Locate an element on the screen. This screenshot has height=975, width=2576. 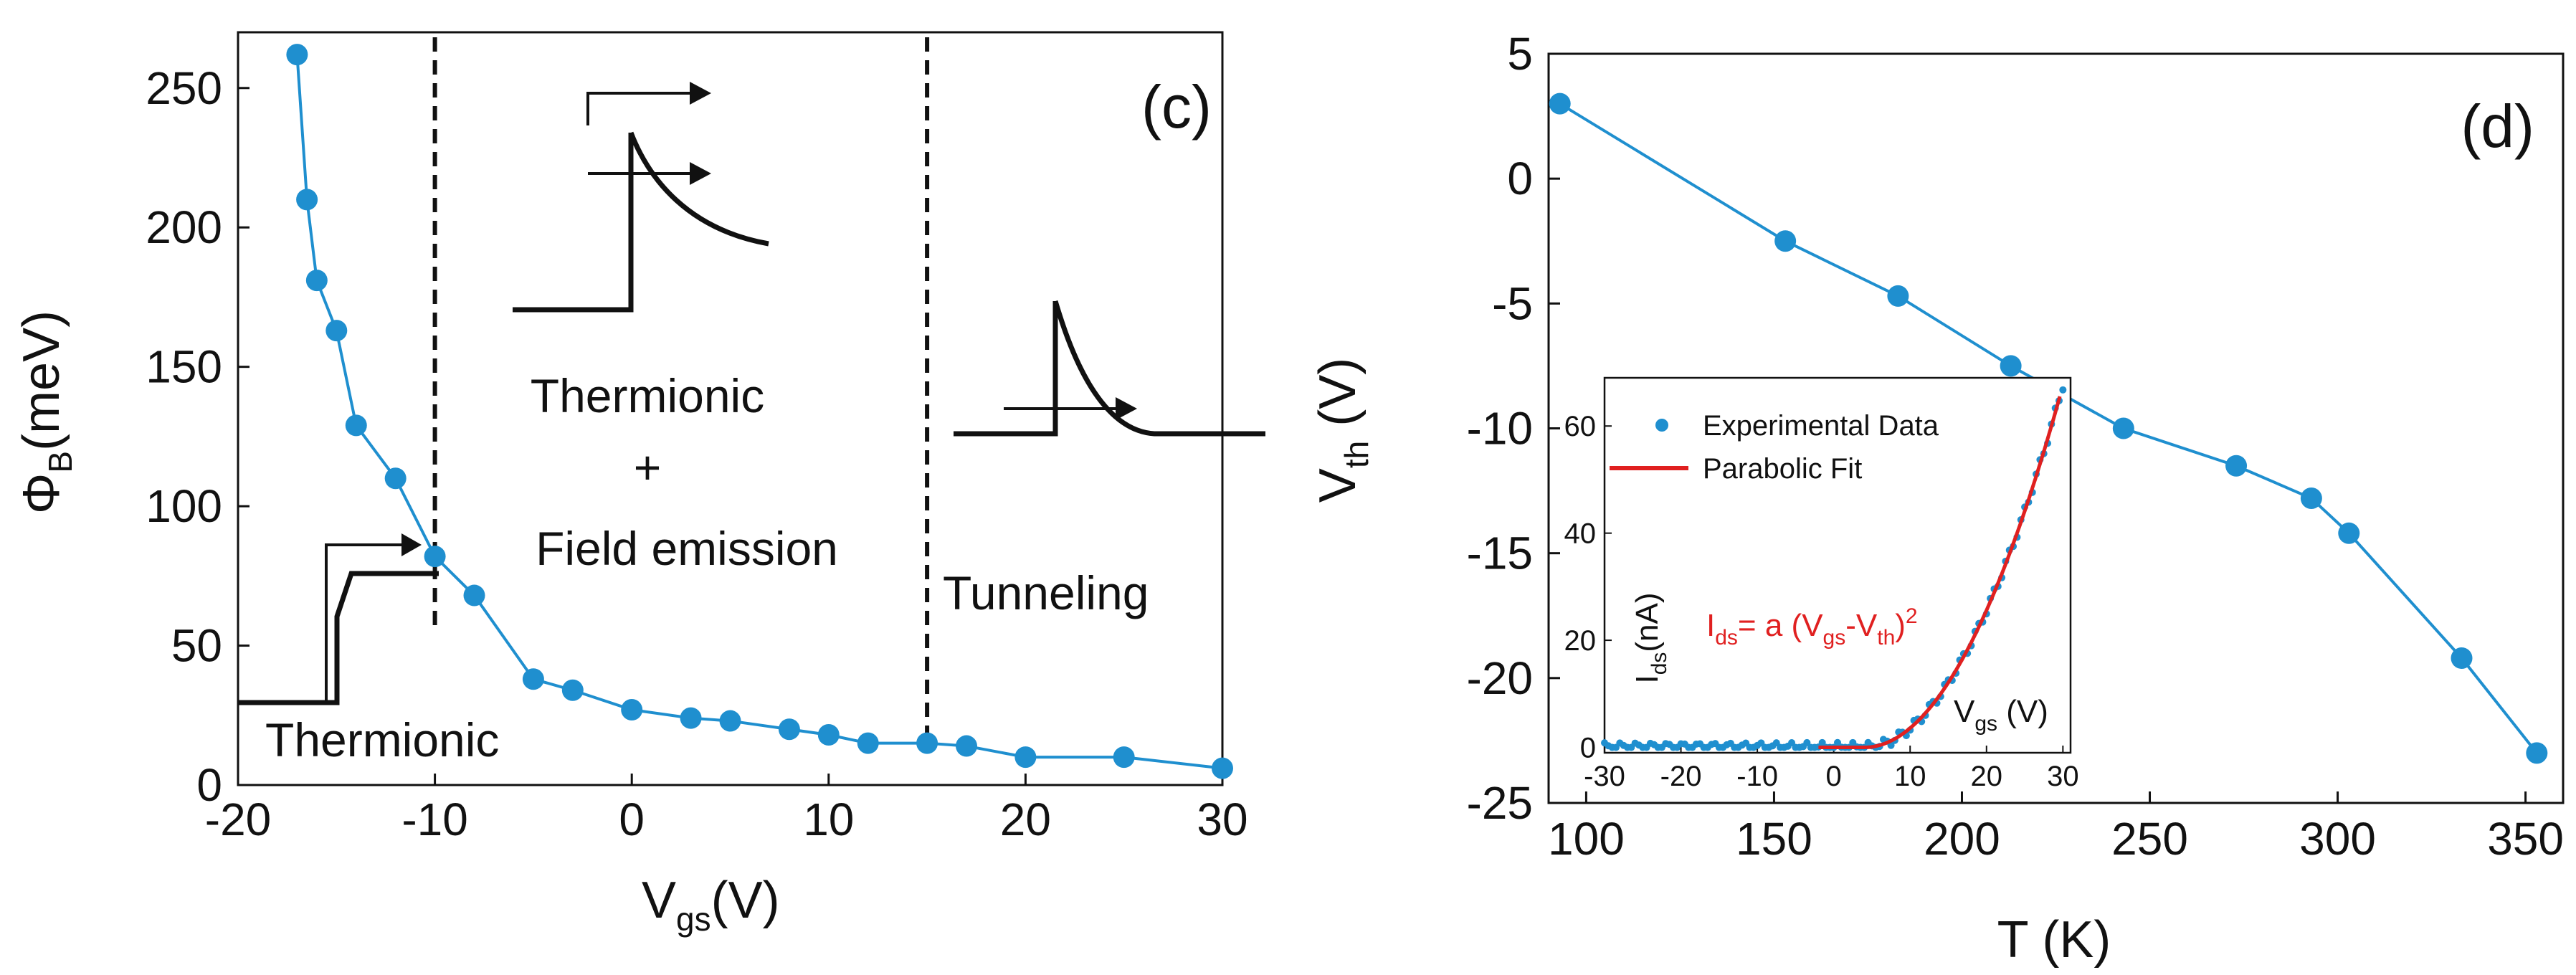
x-axis-ticks-d: 100 150 200 250 300 350 is located at coordinates (2056, 828).